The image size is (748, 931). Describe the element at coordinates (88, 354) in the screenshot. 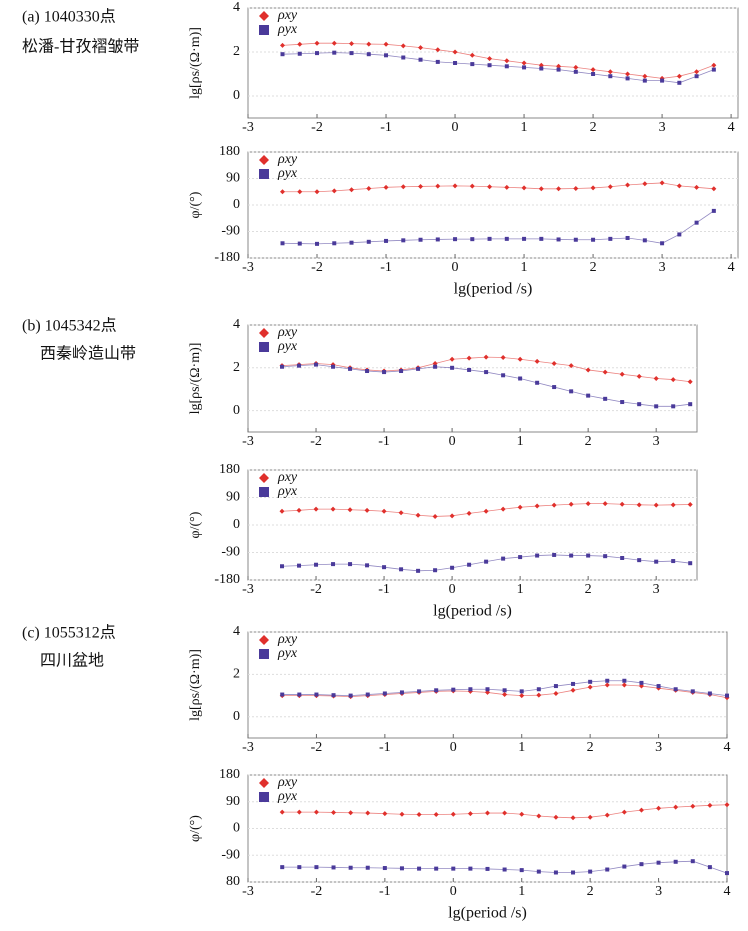

I see `region-label: 西秦岭造山带` at that location.